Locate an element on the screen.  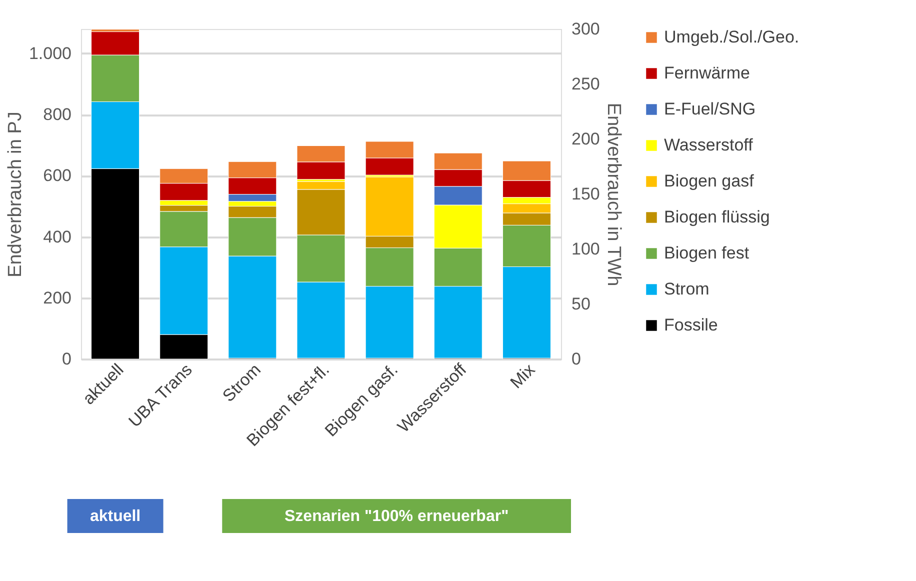
legend-label: Strom is located at coordinates (687, 289).